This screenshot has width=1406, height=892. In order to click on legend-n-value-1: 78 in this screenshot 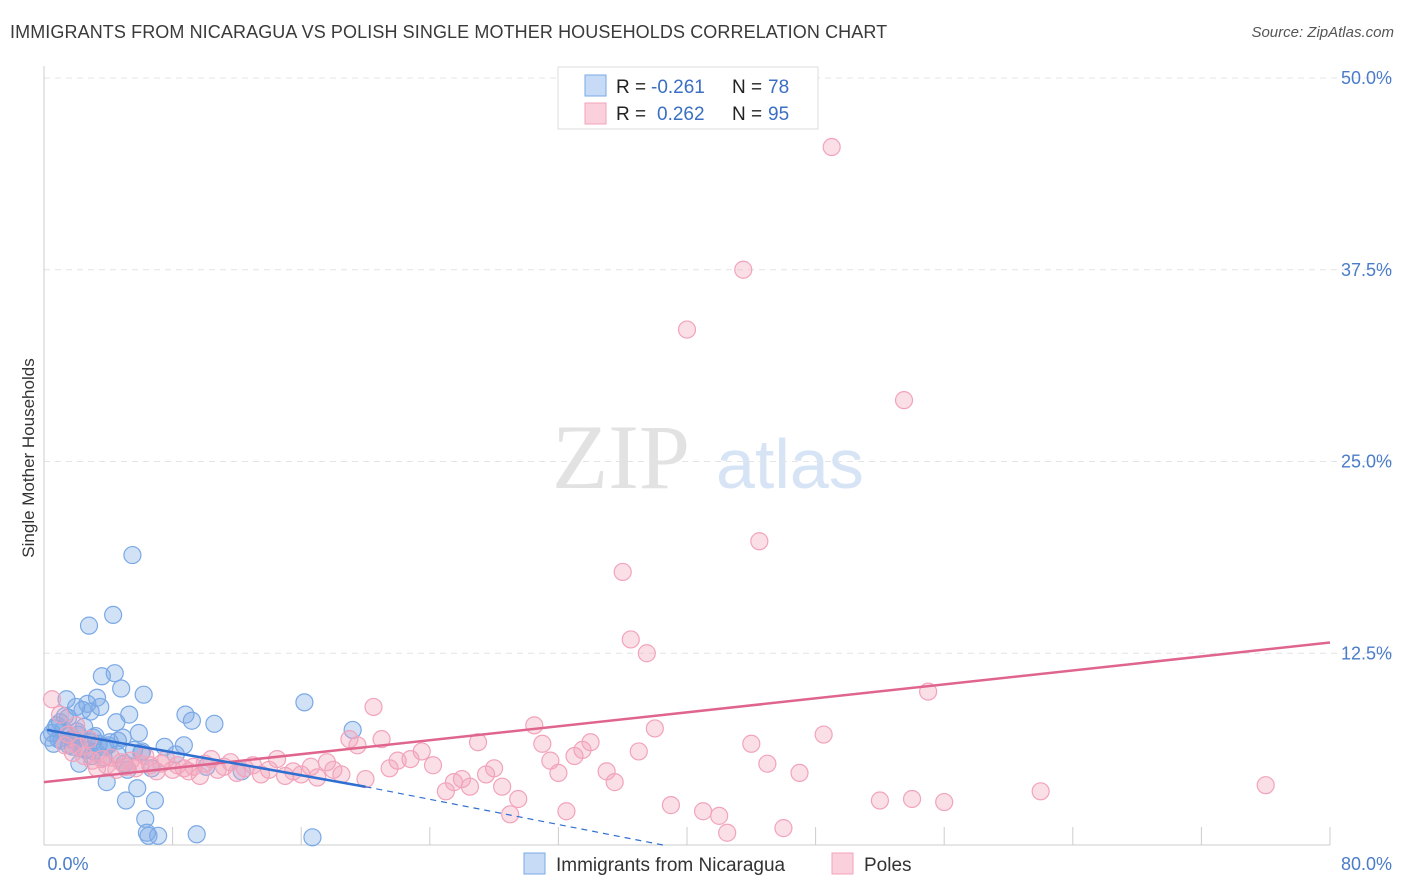, I will do `click(778, 87)`.